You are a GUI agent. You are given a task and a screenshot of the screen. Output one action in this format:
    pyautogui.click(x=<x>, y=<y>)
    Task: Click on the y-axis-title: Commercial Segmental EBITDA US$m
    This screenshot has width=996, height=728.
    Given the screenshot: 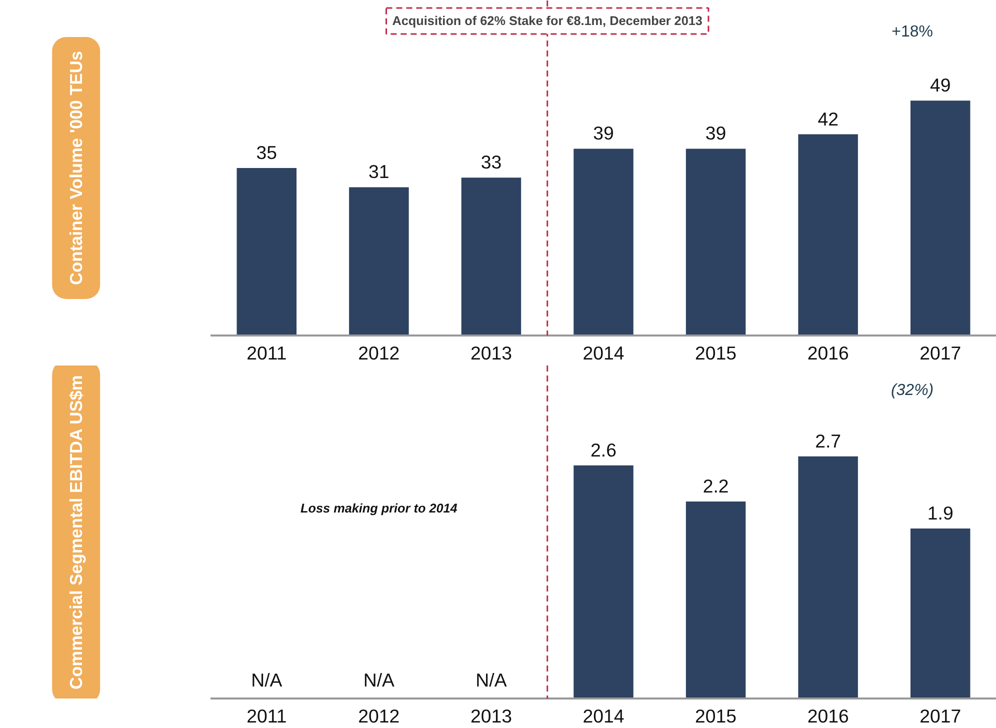 What is the action you would take?
    pyautogui.click(x=76, y=532)
    